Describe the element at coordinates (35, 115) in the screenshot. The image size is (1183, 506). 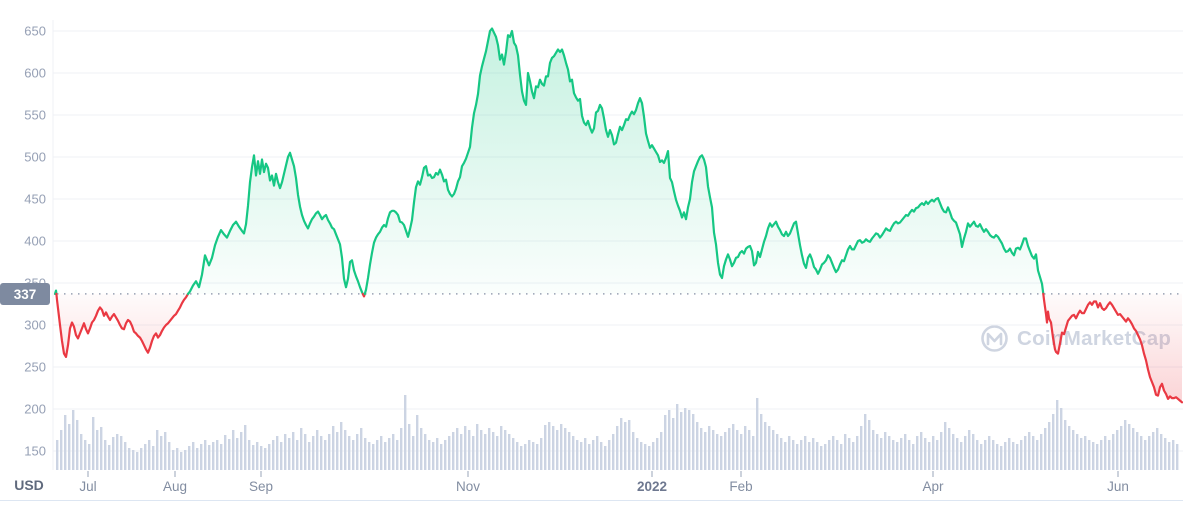
I see `y-axis-label: 550` at that location.